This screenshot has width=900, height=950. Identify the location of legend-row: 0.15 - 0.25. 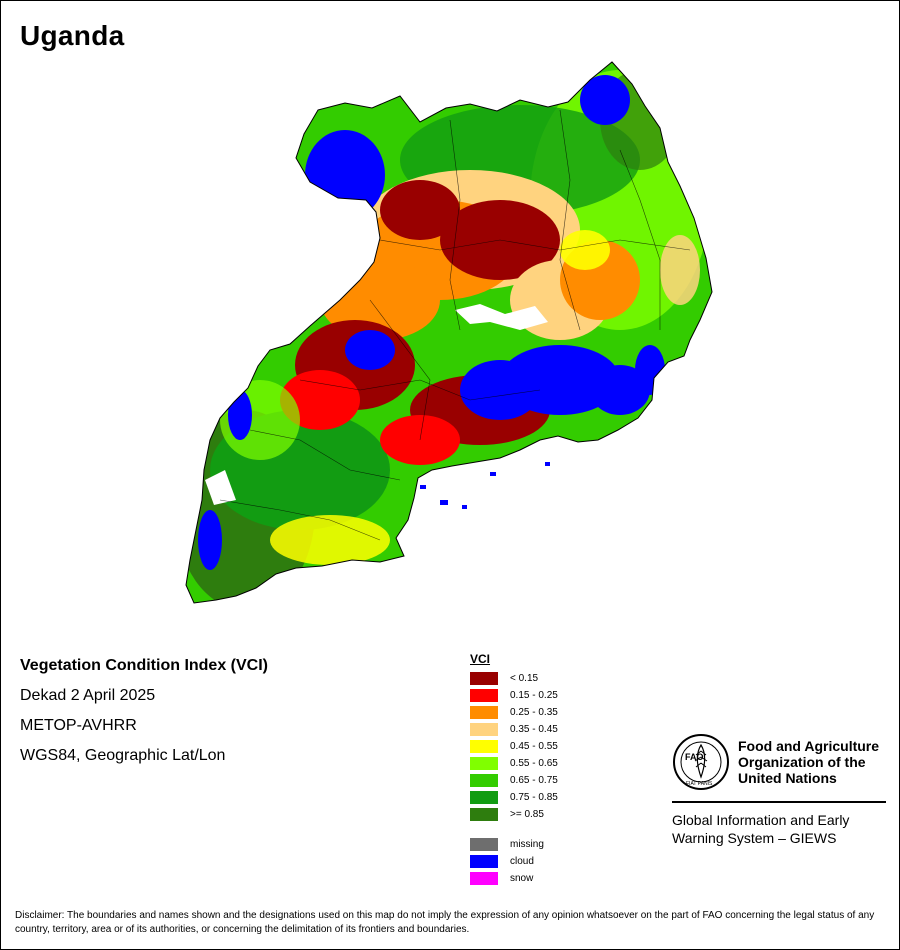
(514, 695).